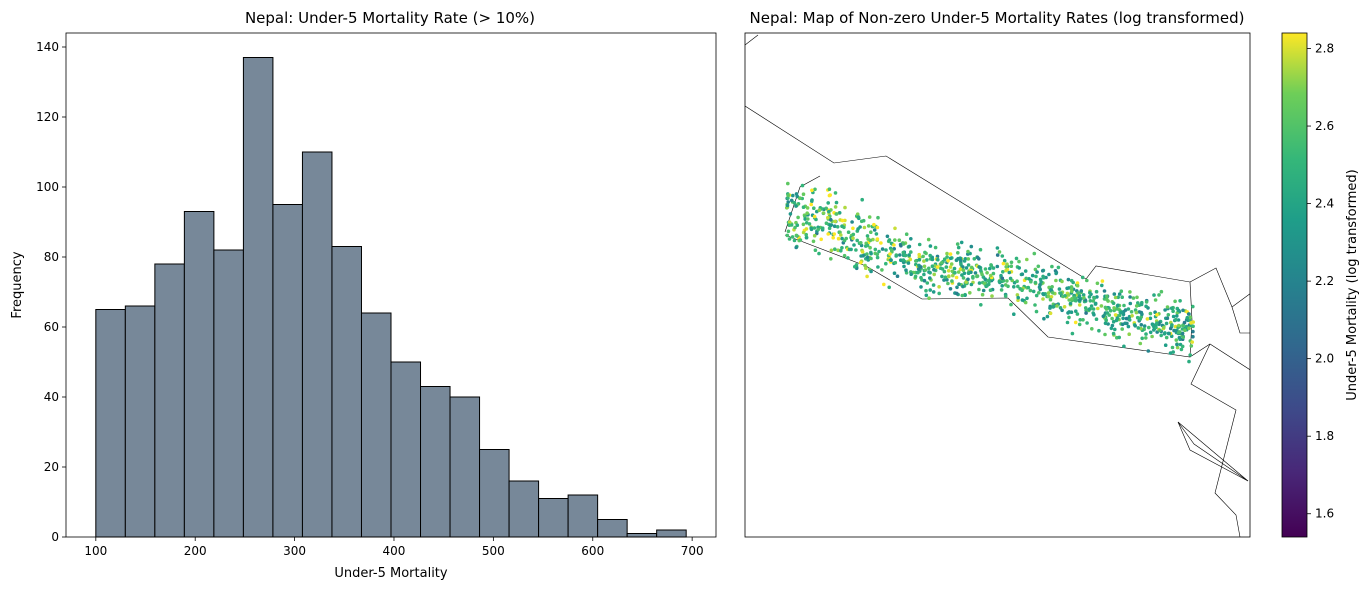 Image resolution: width=1368 pixels, height=594 pixels. I want to click on x-tick-label: 700, so click(692, 551).